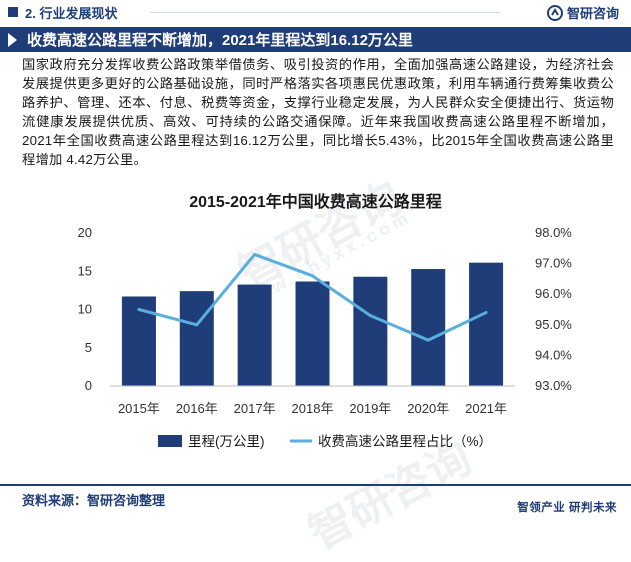 The height and width of the screenshot is (562, 631). I want to click on headline-arrow-icon, so click(12, 39).